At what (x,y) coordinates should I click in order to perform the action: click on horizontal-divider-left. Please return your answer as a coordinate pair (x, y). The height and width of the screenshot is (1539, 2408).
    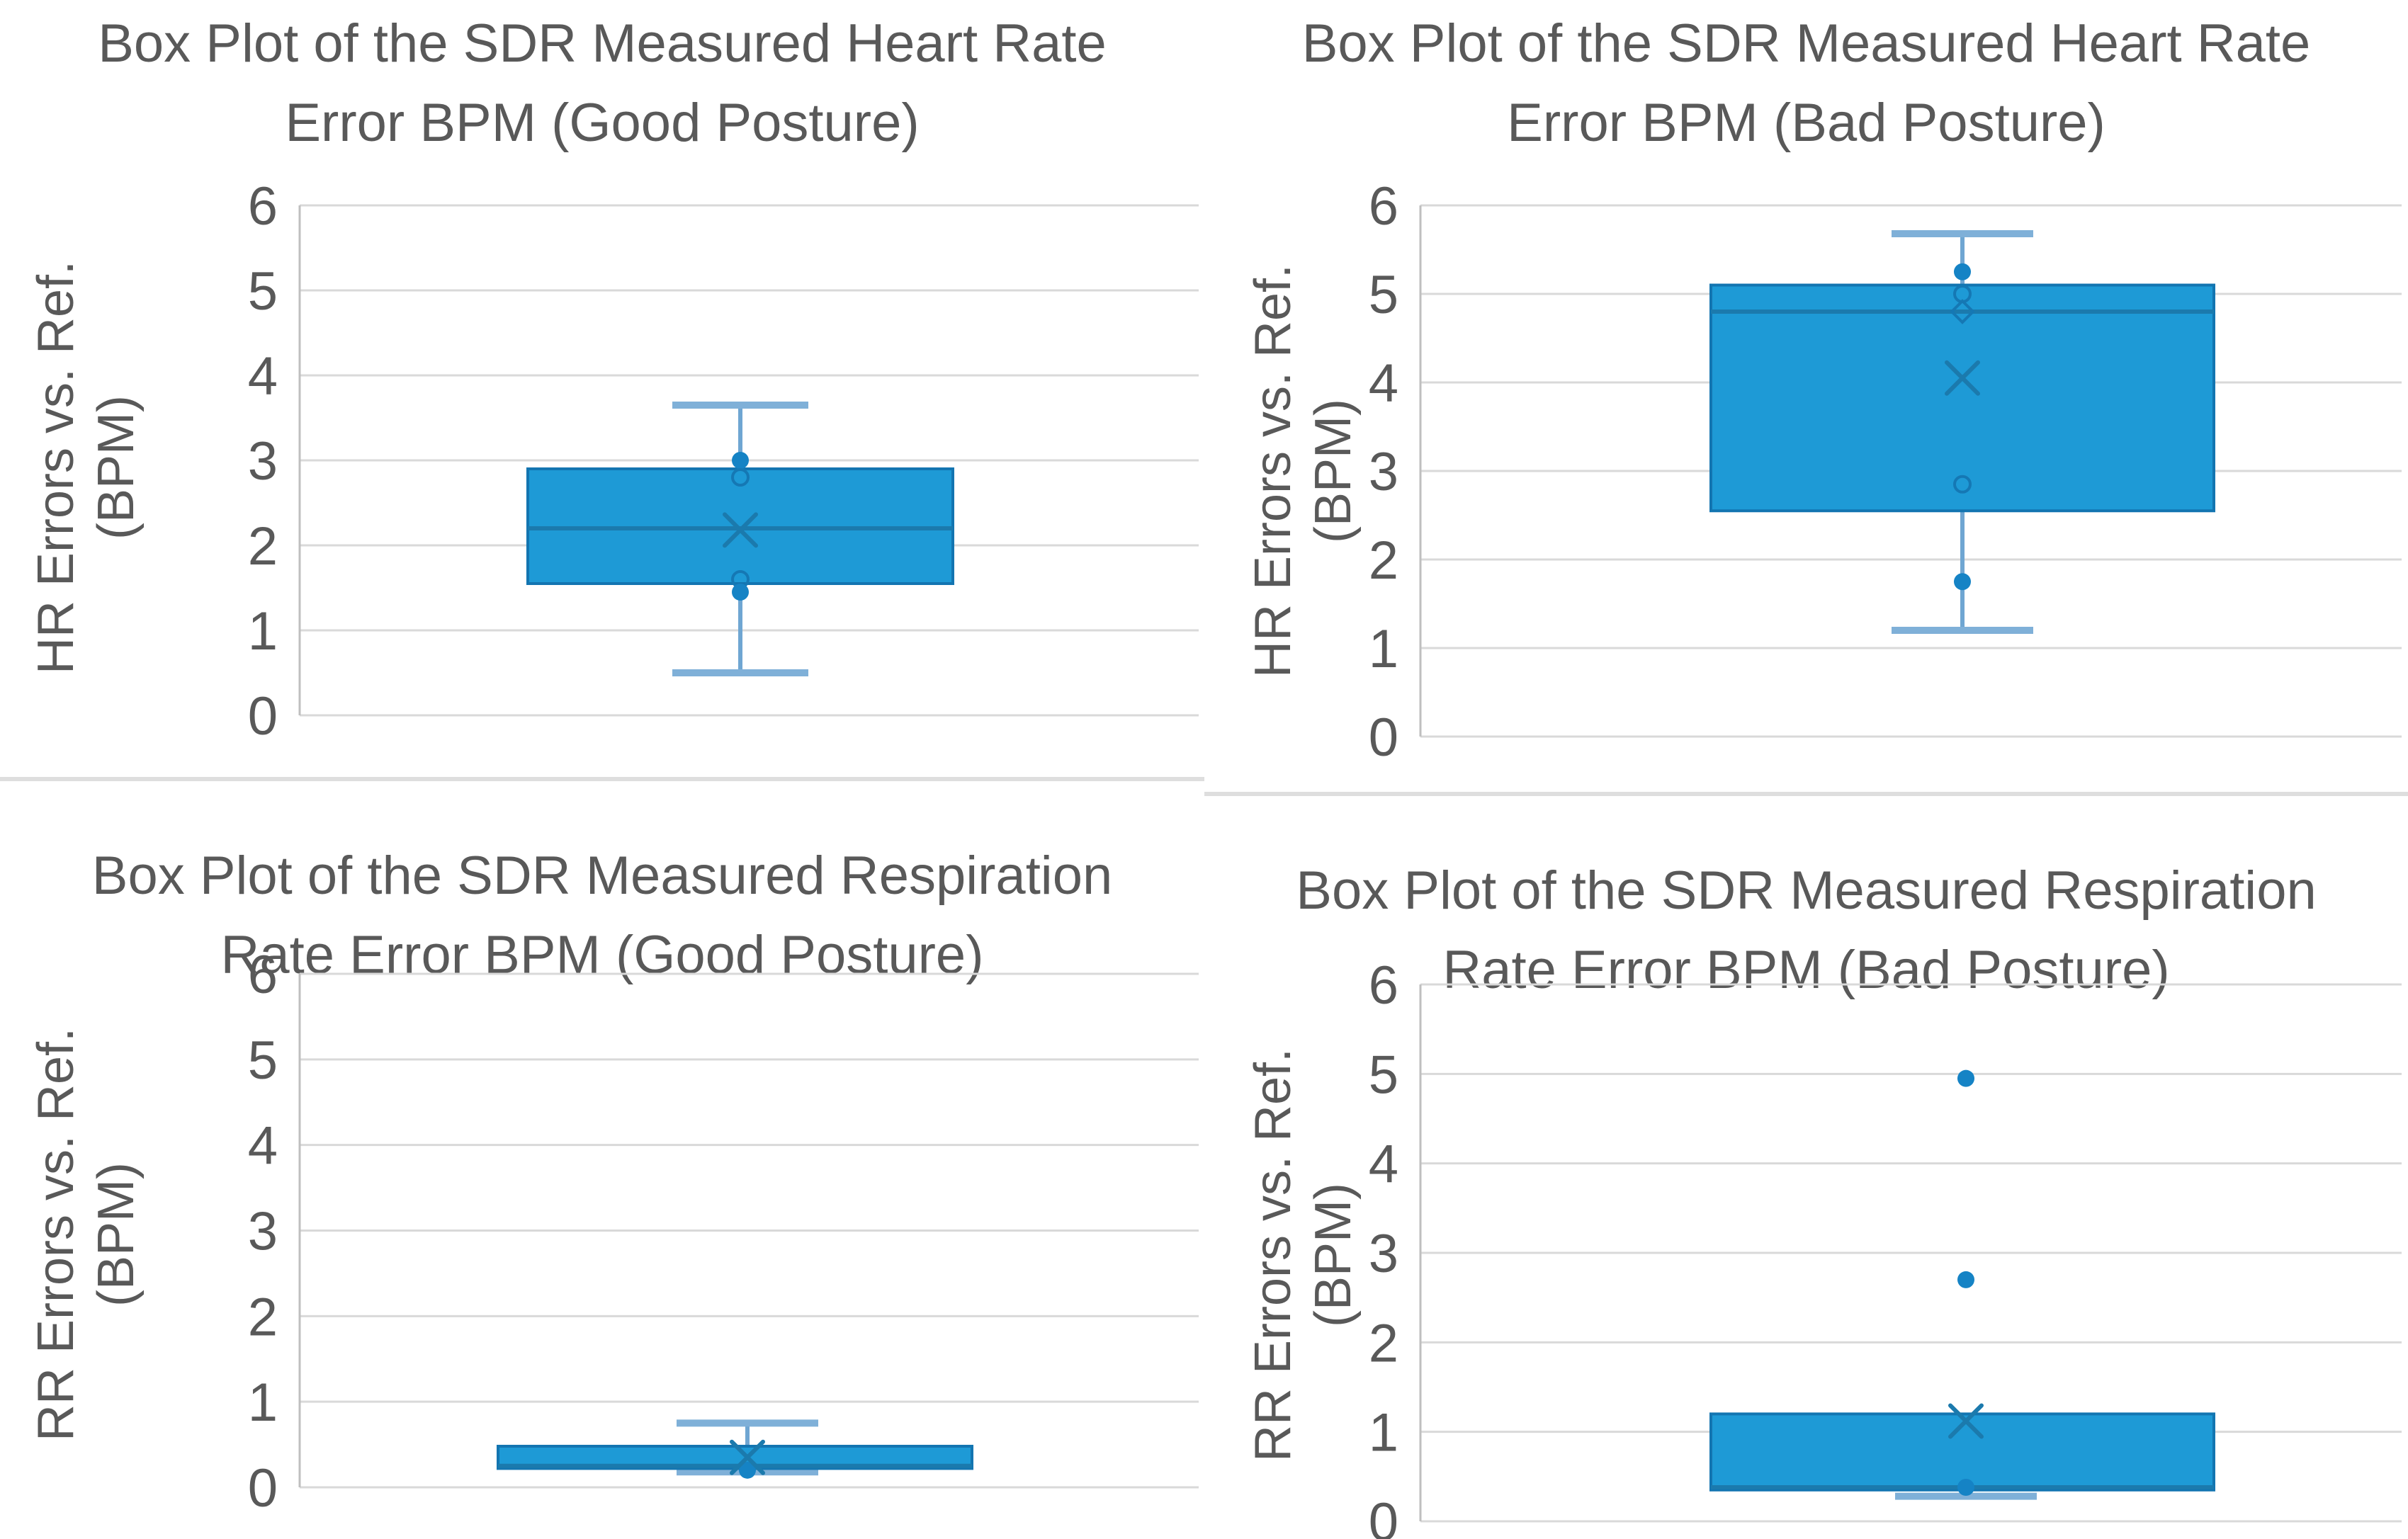
    Looking at the image, I should click on (602, 779).